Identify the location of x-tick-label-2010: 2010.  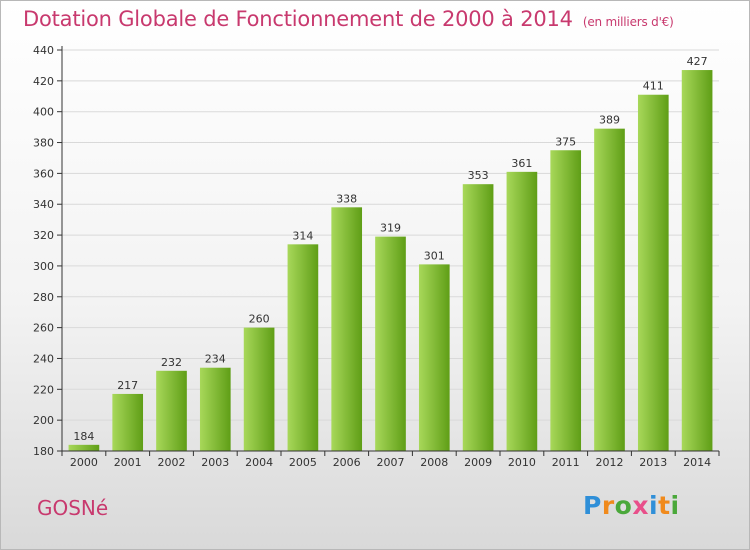
(522, 462).